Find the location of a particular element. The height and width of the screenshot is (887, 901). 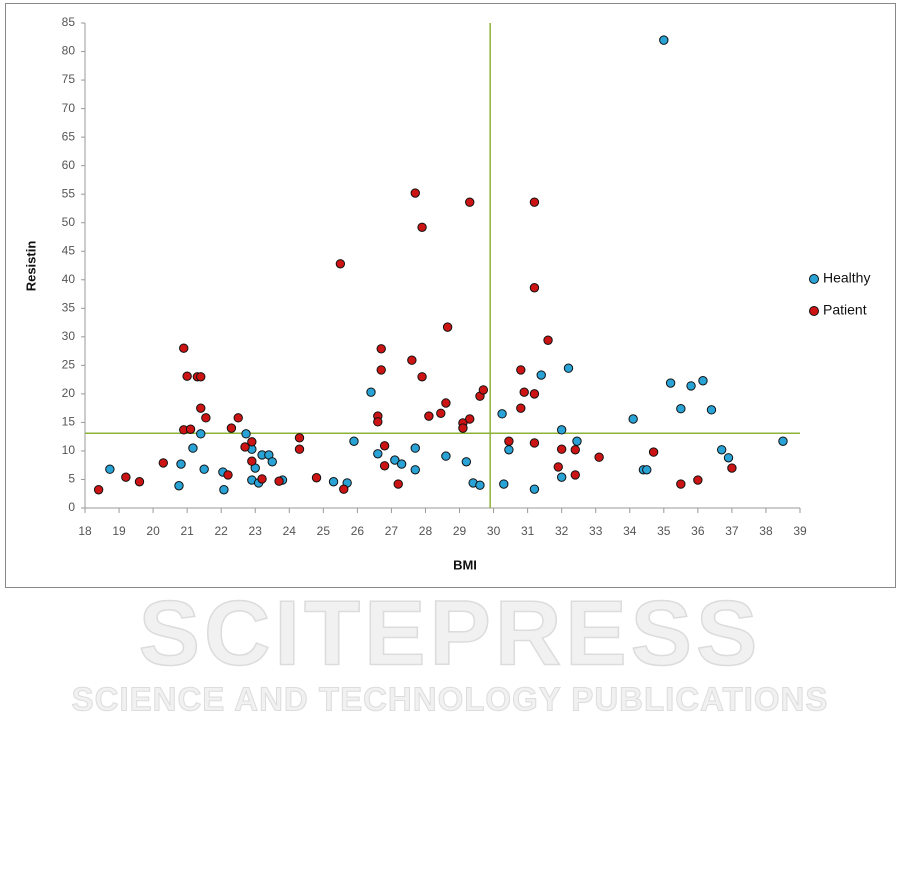

y-tick-label: 55 is located at coordinates (69, 193).